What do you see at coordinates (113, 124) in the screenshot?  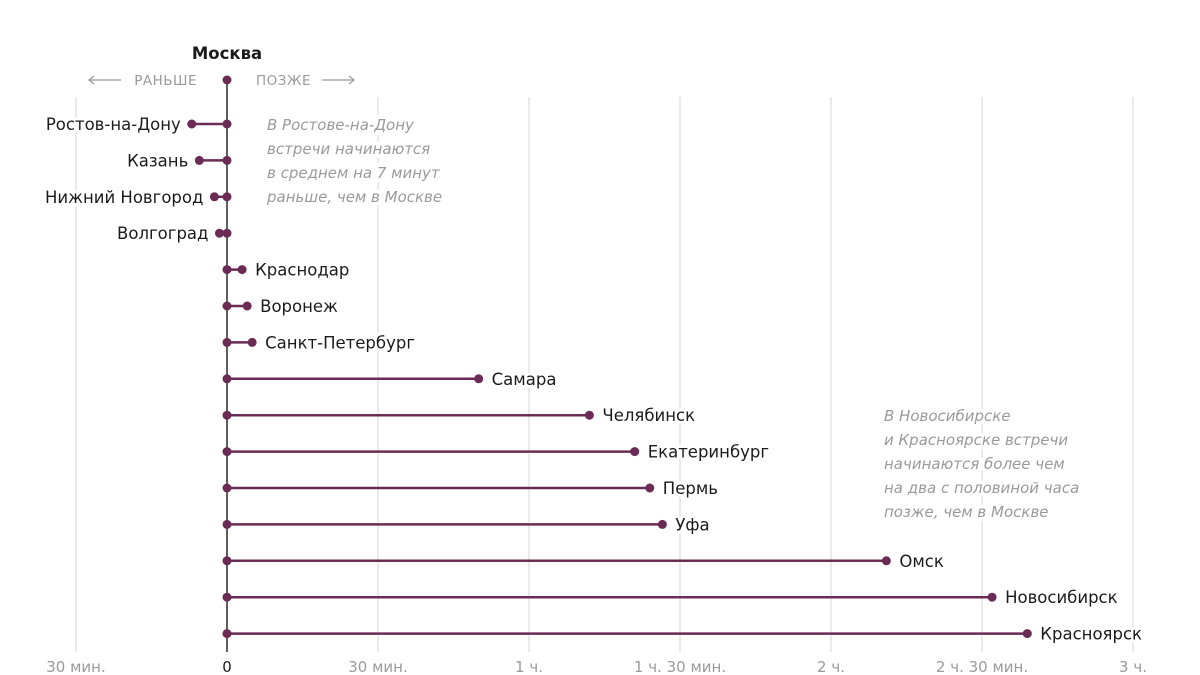 I see `city-label: Ростов-на-Дону` at bounding box center [113, 124].